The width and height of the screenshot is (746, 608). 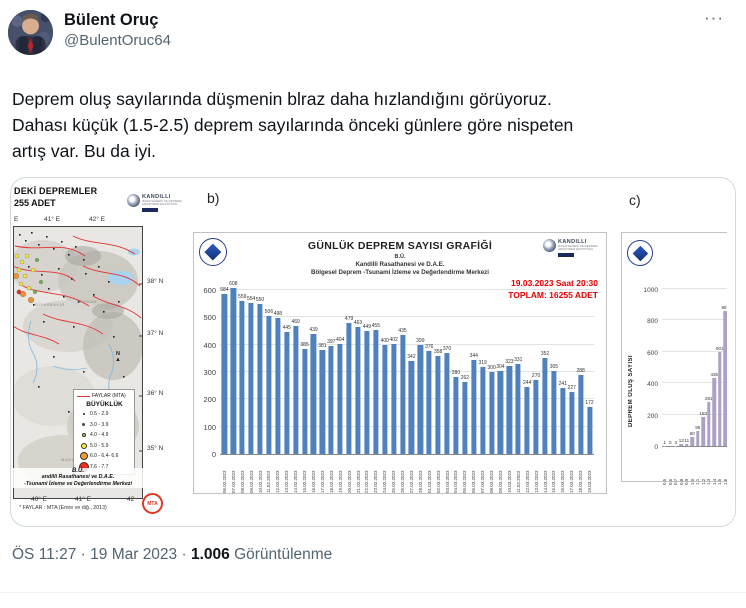 I want to click on x-tick-label: 08.03.2023, so click(x=492, y=481).